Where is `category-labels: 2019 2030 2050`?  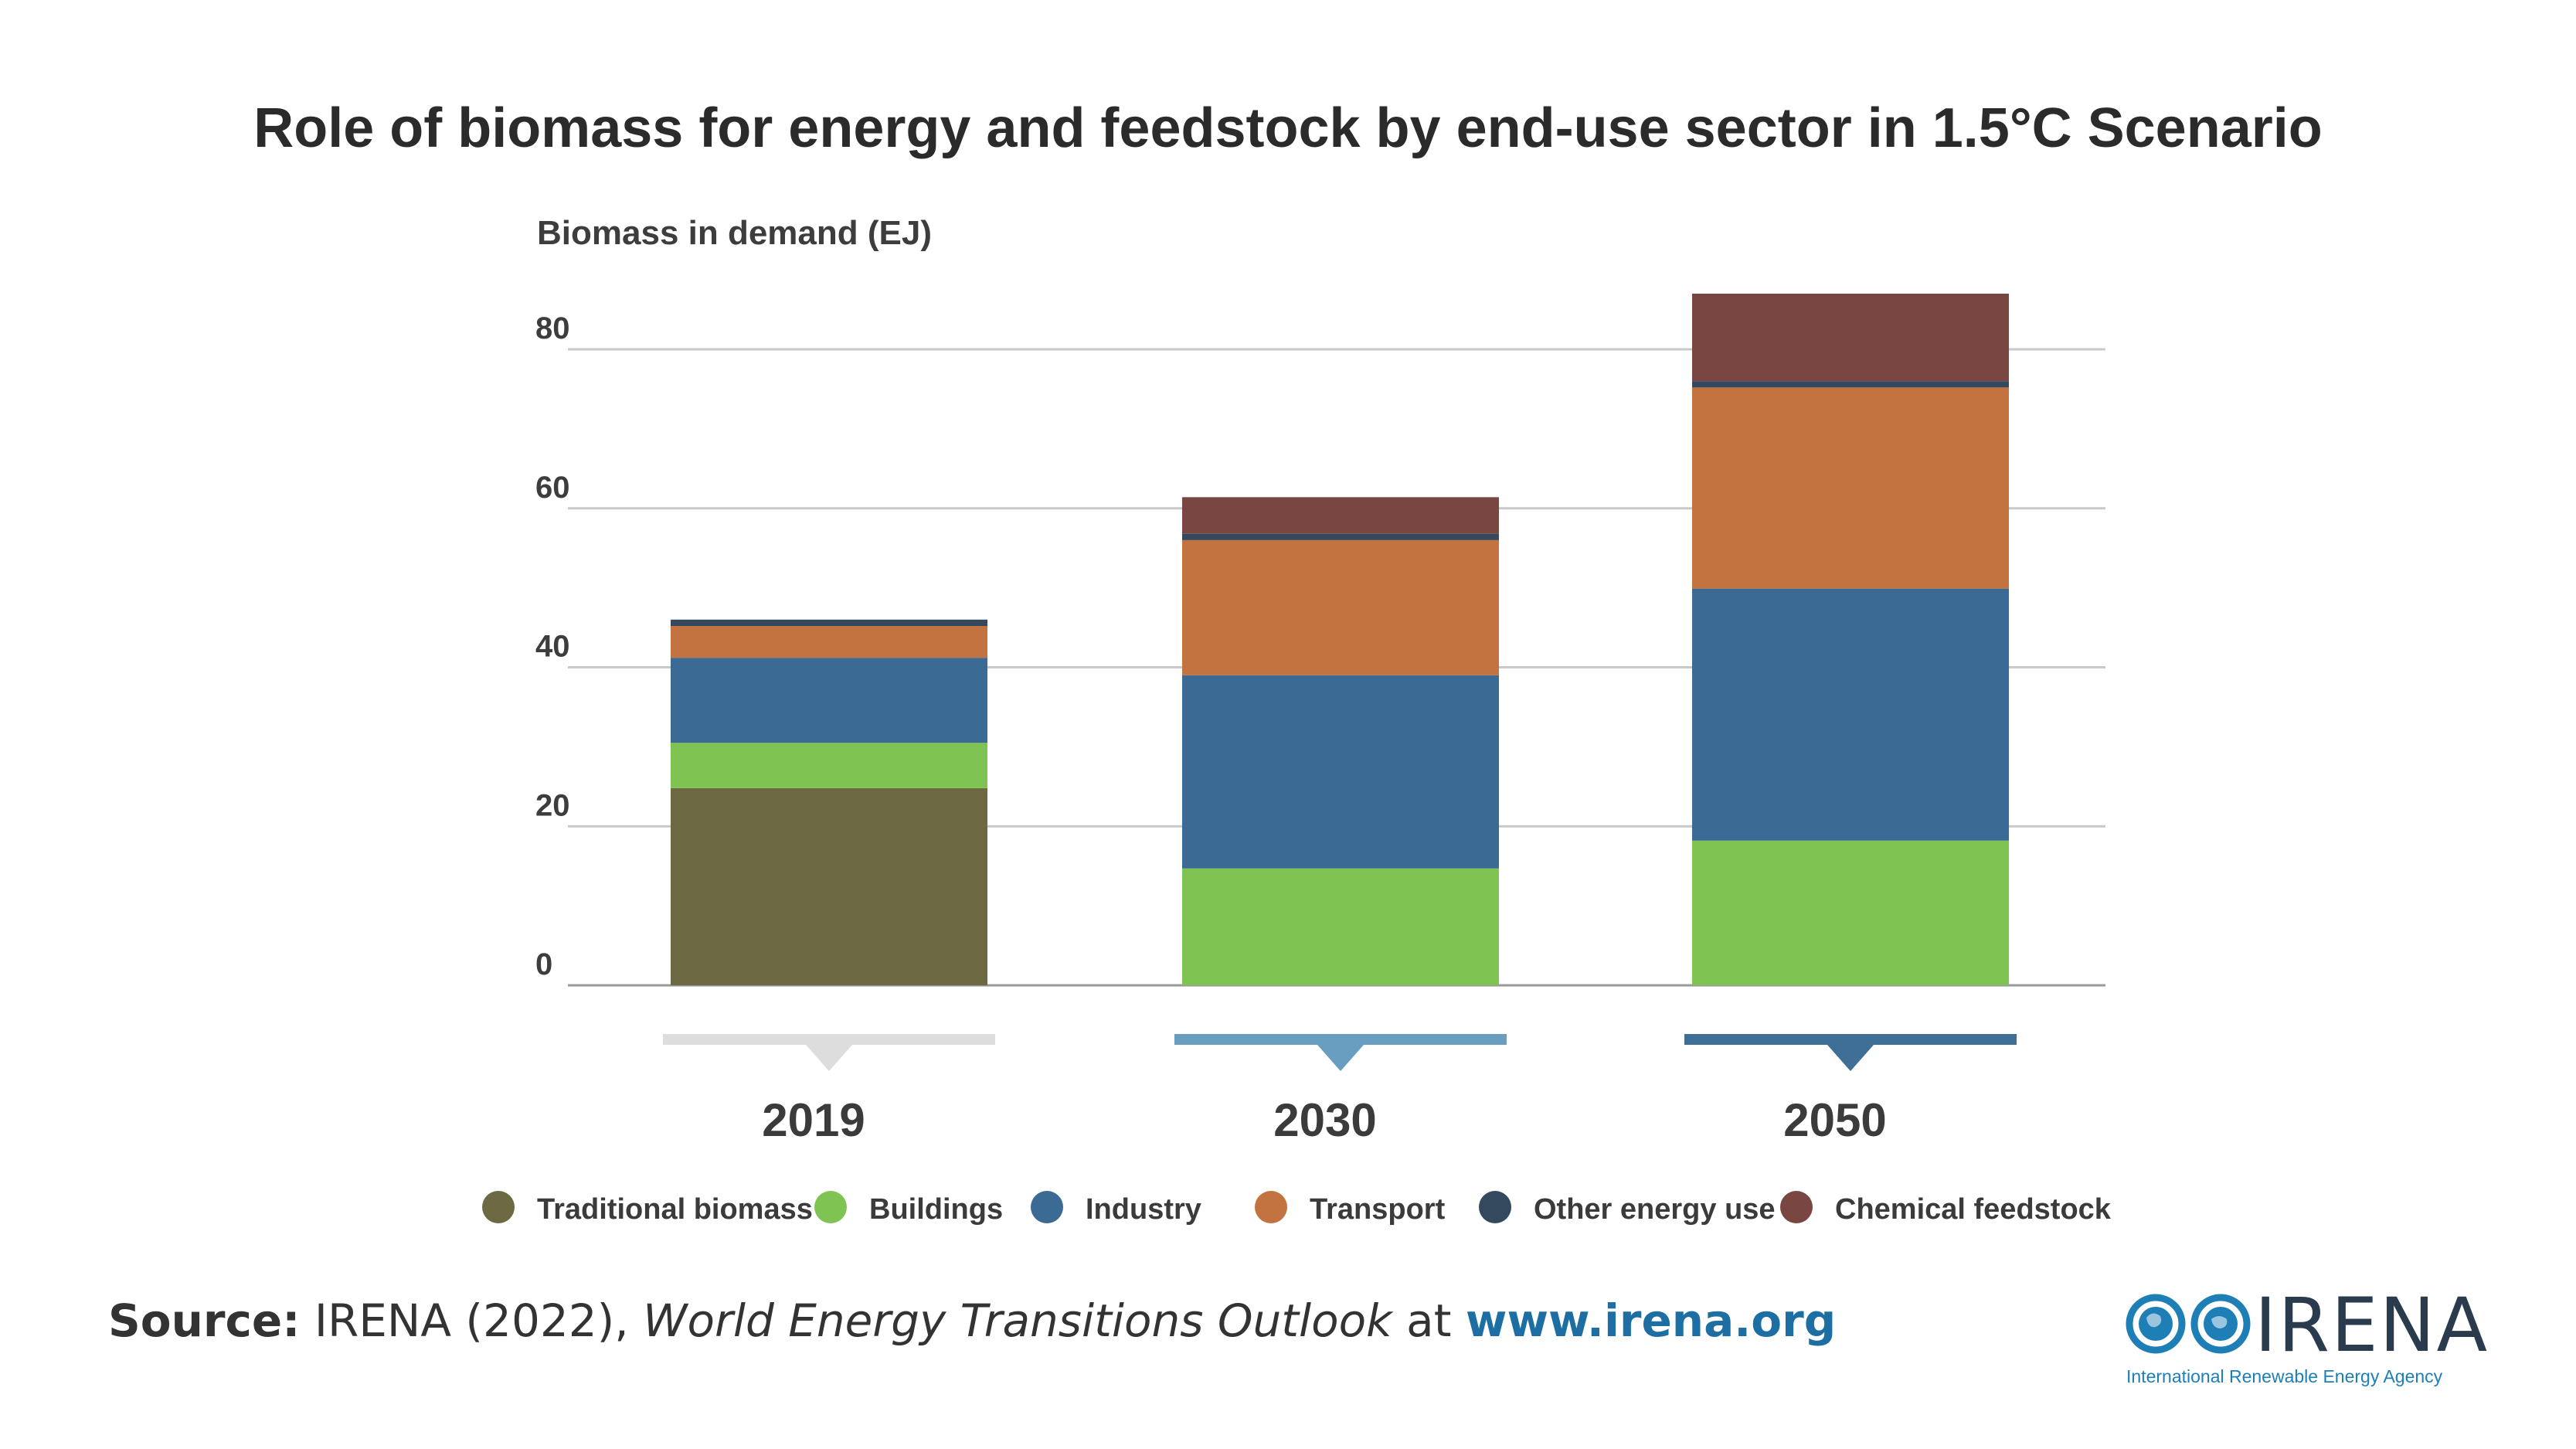
category-labels: 2019 2030 2050 is located at coordinates (1324, 1120).